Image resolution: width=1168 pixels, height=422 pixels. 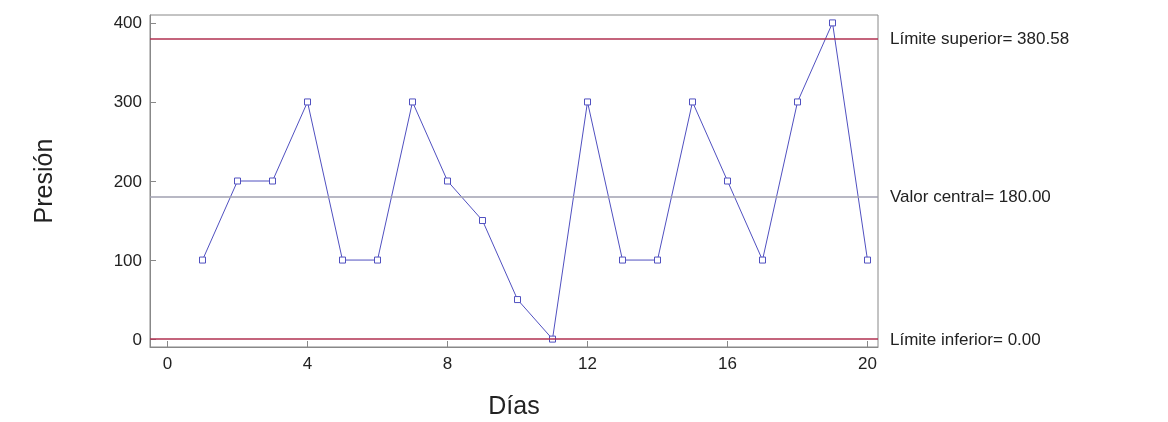 I want to click on x-tick-label: 12, so click(x=587, y=363).